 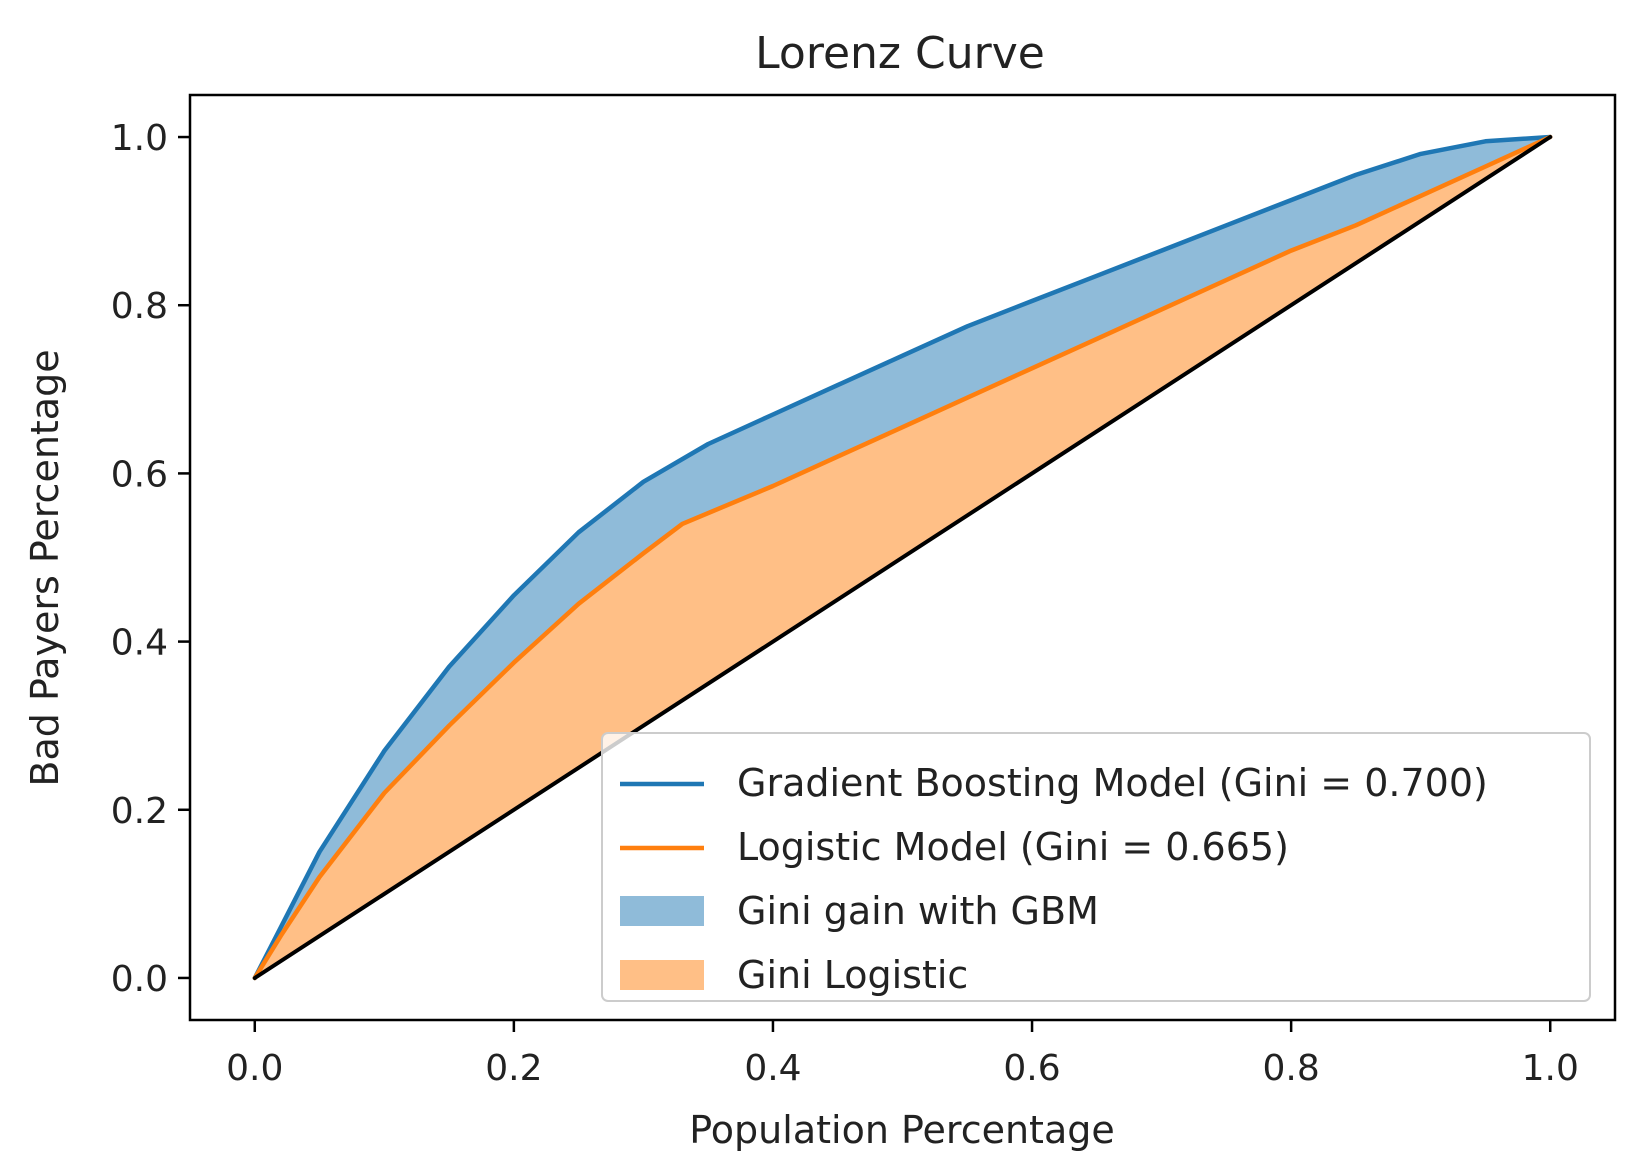 I want to click on y-tick-label: 0.8, so click(x=139, y=306).